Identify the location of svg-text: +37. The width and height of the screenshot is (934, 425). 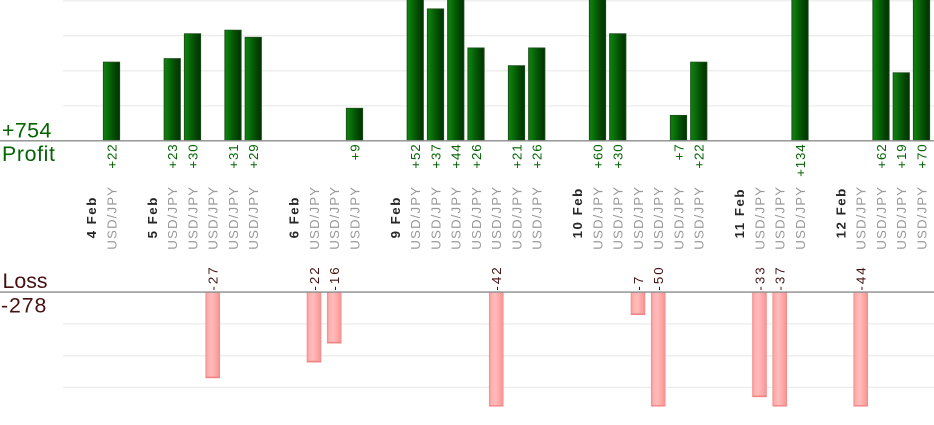
(435, 156).